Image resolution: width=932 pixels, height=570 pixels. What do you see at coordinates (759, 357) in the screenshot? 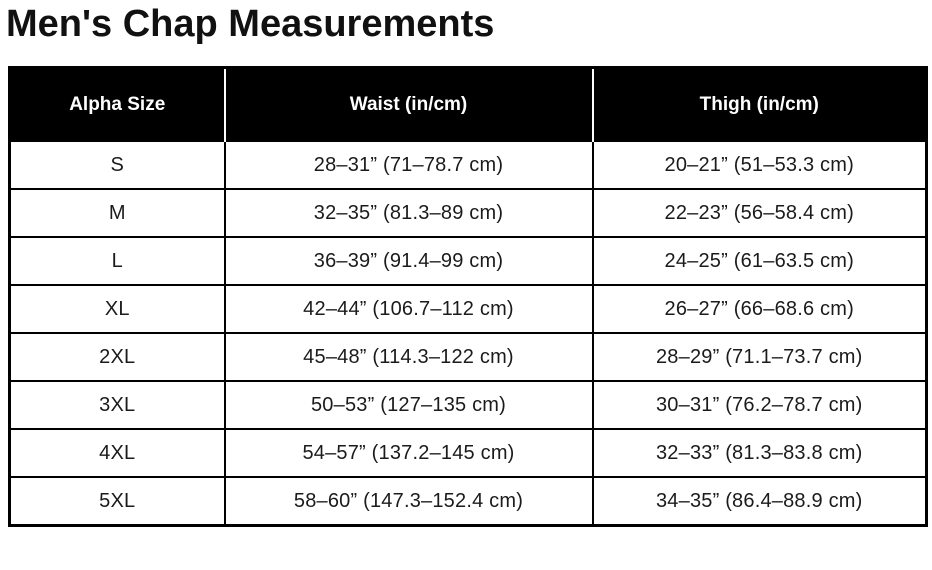
I see `cell-thigh: 28–29” (71.1–73.7 cm)` at bounding box center [759, 357].